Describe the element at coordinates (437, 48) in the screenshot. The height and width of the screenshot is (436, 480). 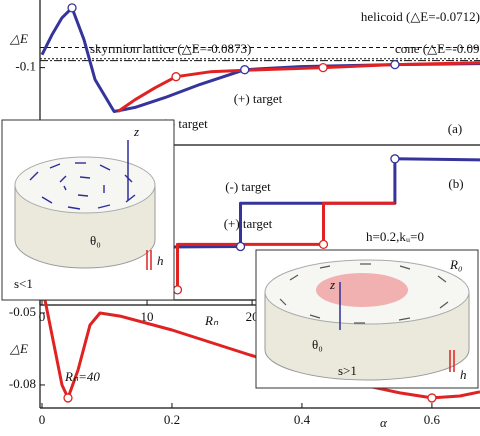
I see `reference-label: cone (△E=-0.09)` at that location.